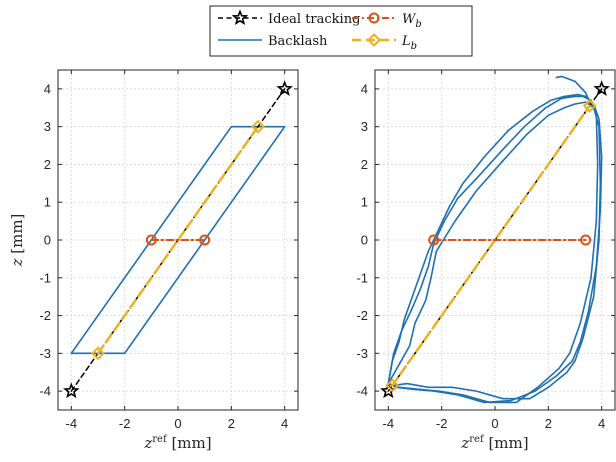  I want to click on legend-marker-lb, so click(374, 40).